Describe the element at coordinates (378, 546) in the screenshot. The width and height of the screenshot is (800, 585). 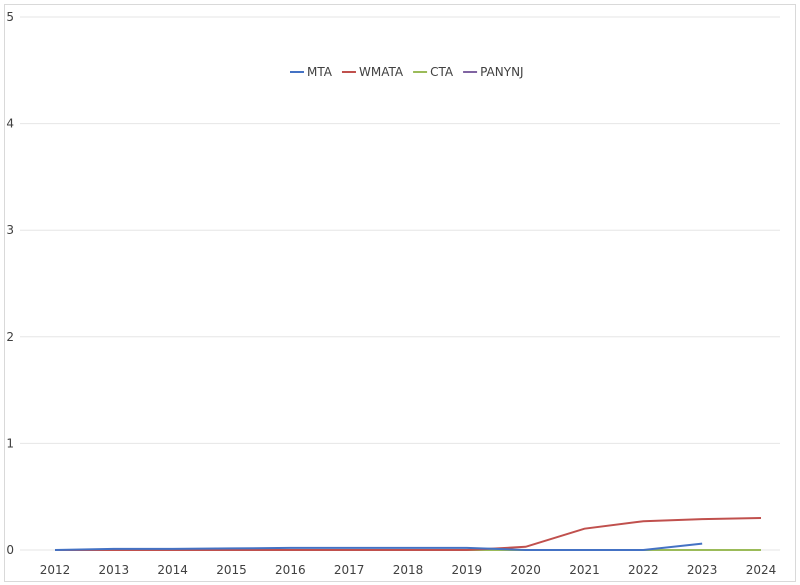
I see `series-line-mta` at that location.